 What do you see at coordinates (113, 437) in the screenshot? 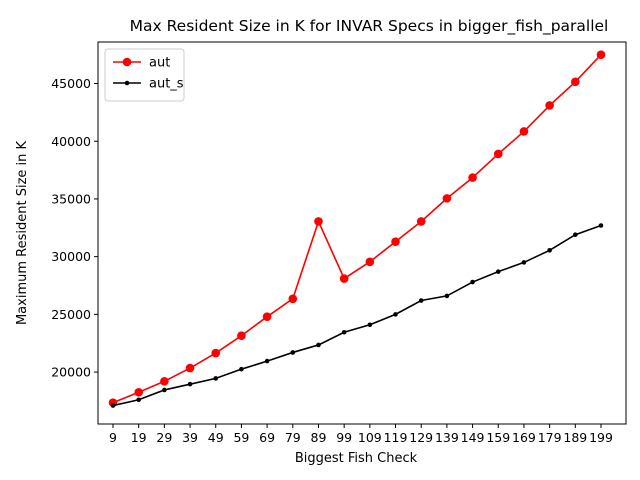
I see `x-tick-label: 9` at bounding box center [113, 437].